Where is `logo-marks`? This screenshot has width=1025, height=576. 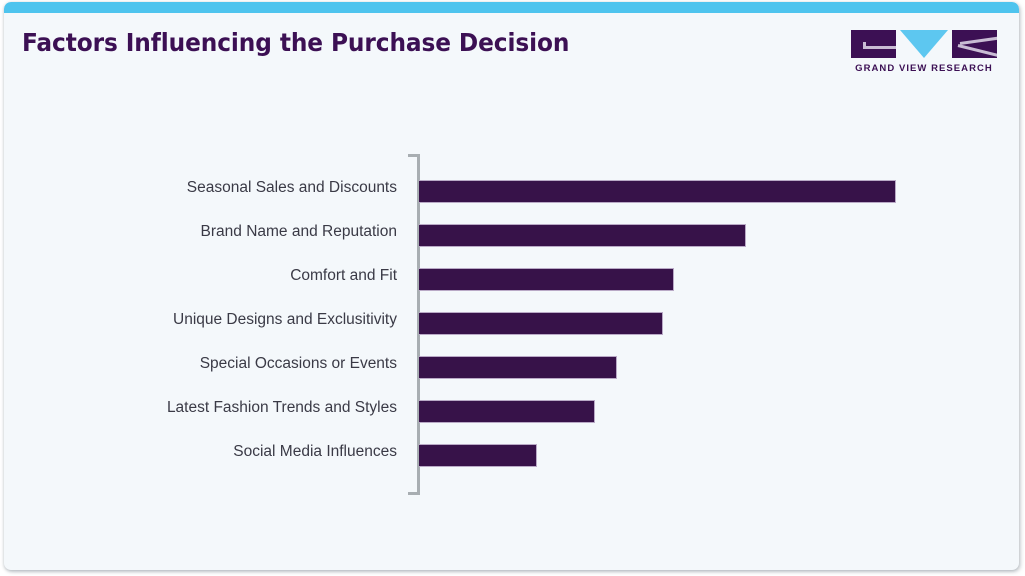 logo-marks is located at coordinates (924, 43).